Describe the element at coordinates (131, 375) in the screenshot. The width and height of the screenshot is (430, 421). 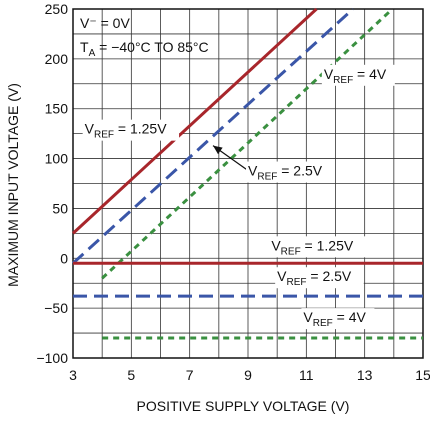
I see `x-tick-label: 5` at that location.